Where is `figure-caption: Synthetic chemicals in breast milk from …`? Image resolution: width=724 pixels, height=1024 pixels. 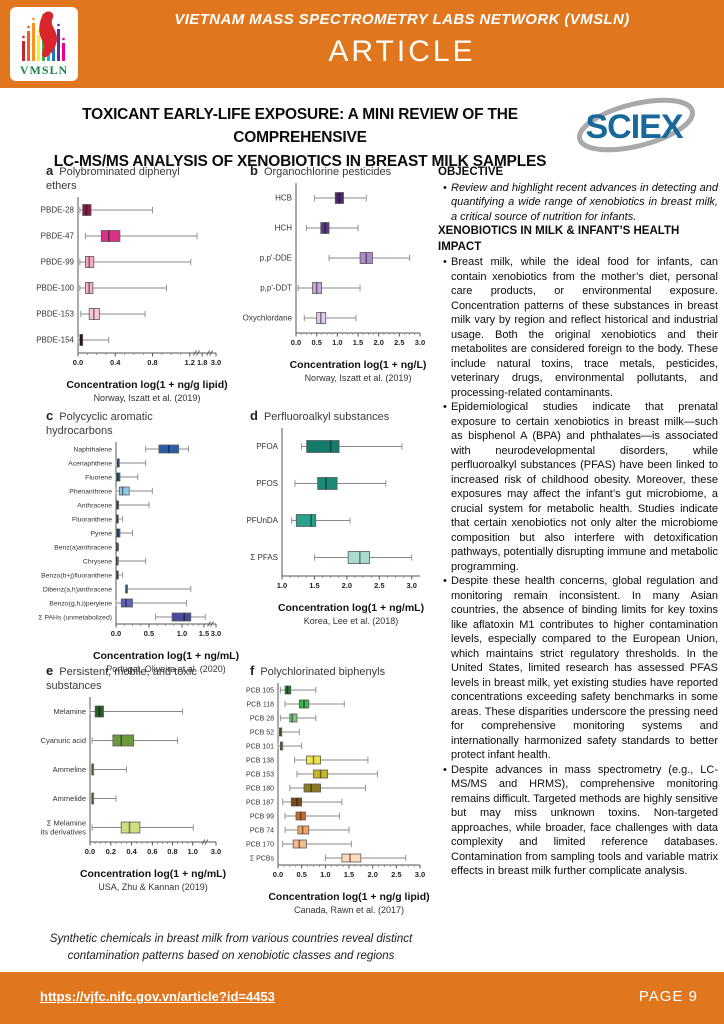 figure-caption: Synthetic chemicals in breast milk from … is located at coordinates (231, 948).